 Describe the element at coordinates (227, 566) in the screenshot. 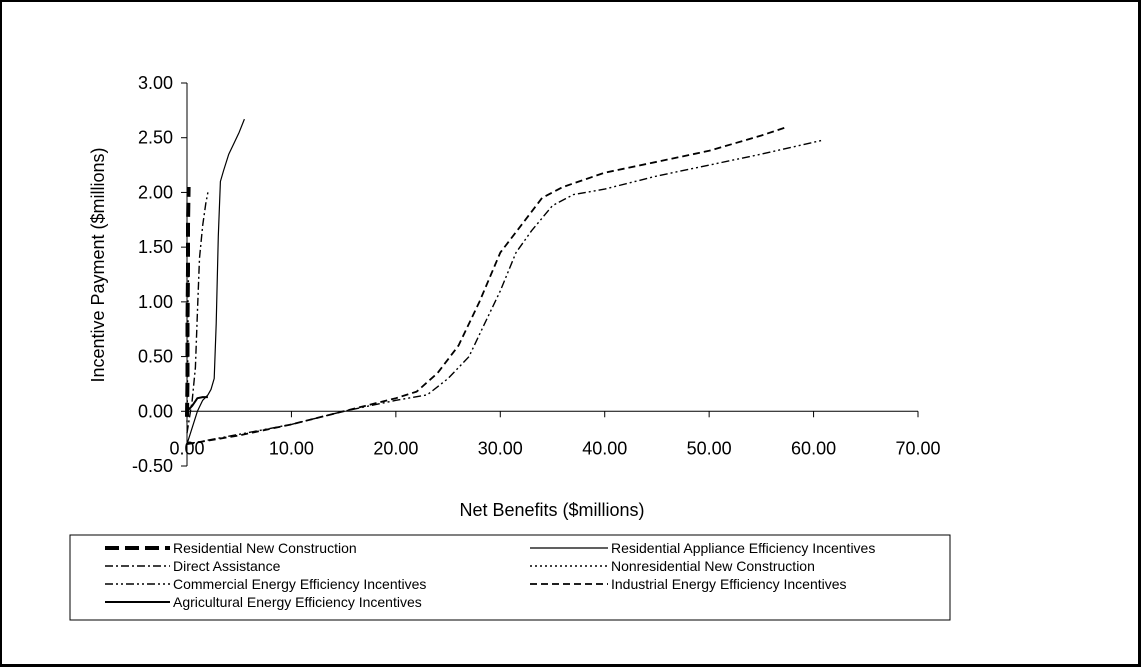

I see `legend-label: Direct Assistance` at that location.